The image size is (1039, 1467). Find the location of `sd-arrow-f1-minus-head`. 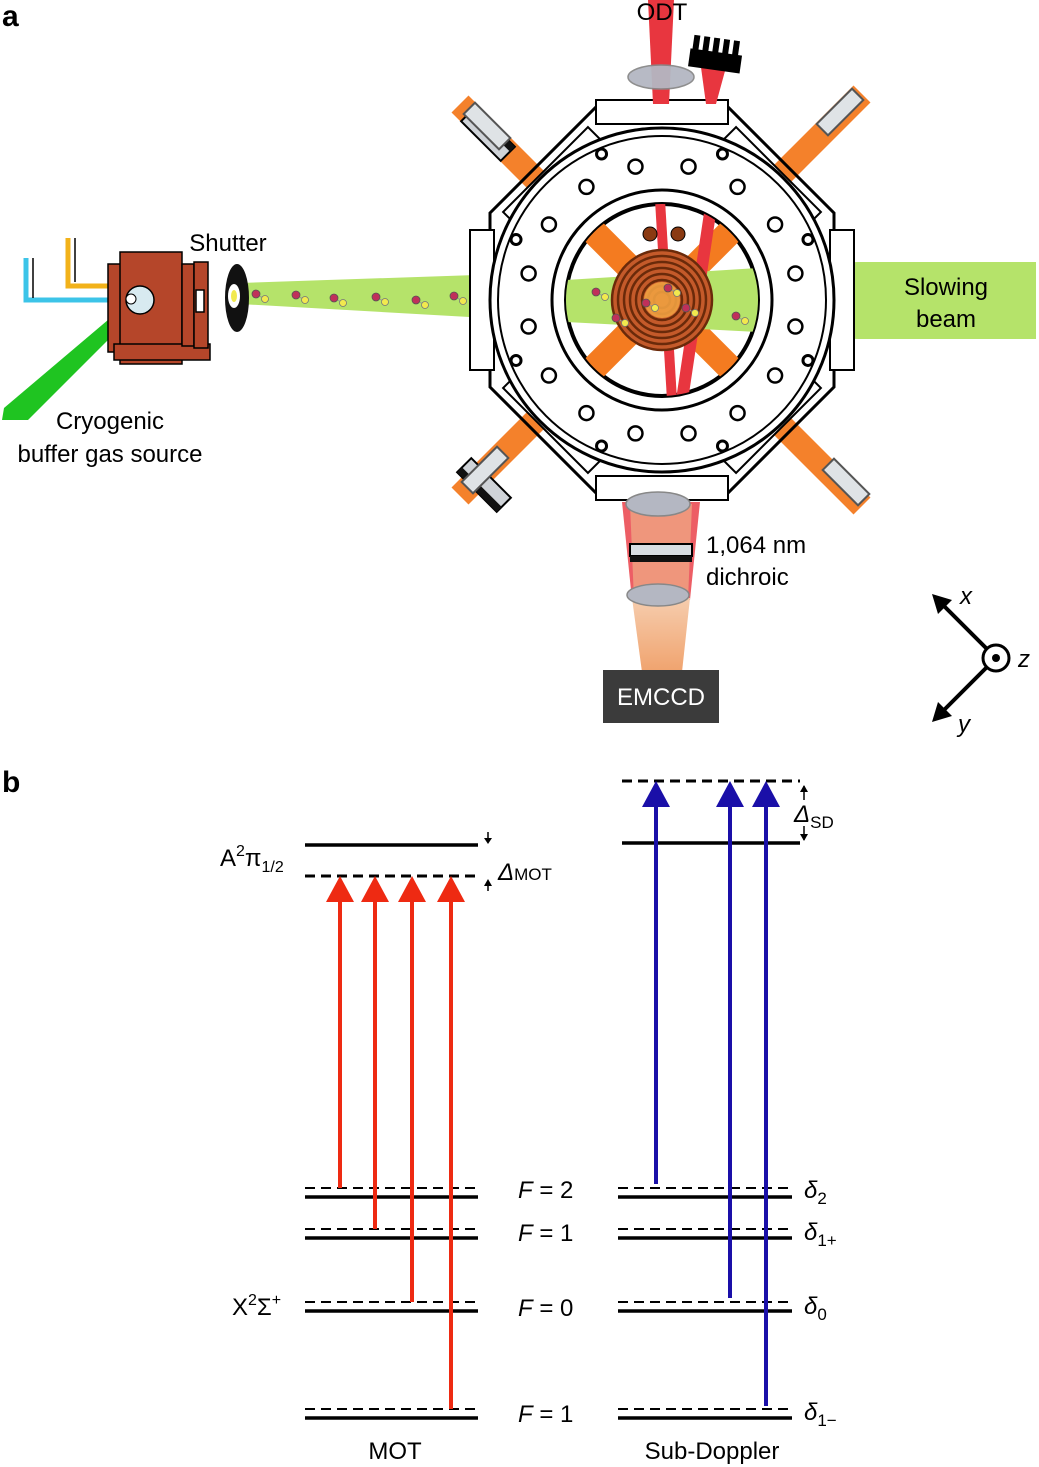

sd-arrow-f1-minus-head is located at coordinates (766, 794).